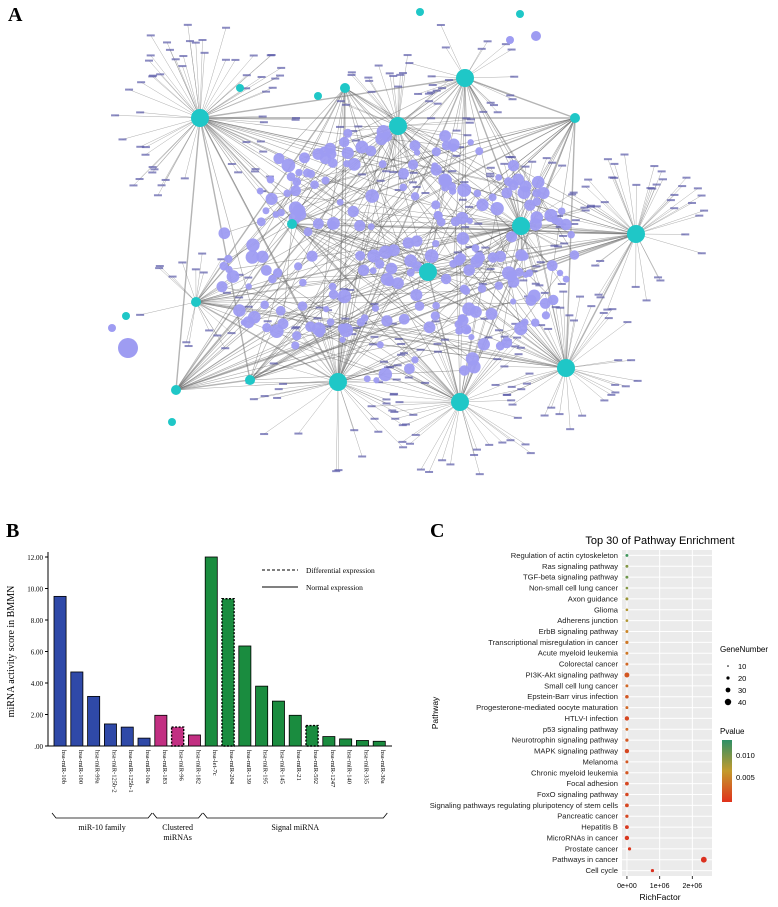 The width and height of the screenshot is (778, 907). I want to click on y-axis-label: miRNA activity score in BMMN, so click(11, 652).